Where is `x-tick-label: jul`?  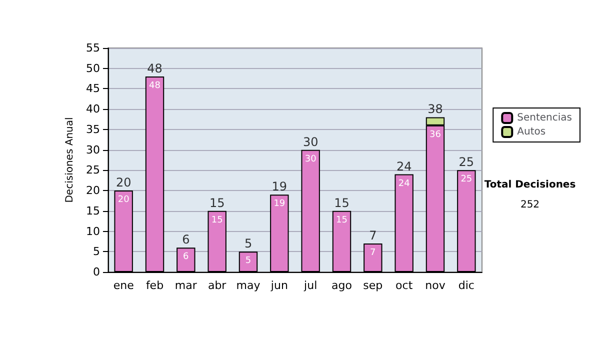
x-tick-label: jul is located at coordinates (310, 285).